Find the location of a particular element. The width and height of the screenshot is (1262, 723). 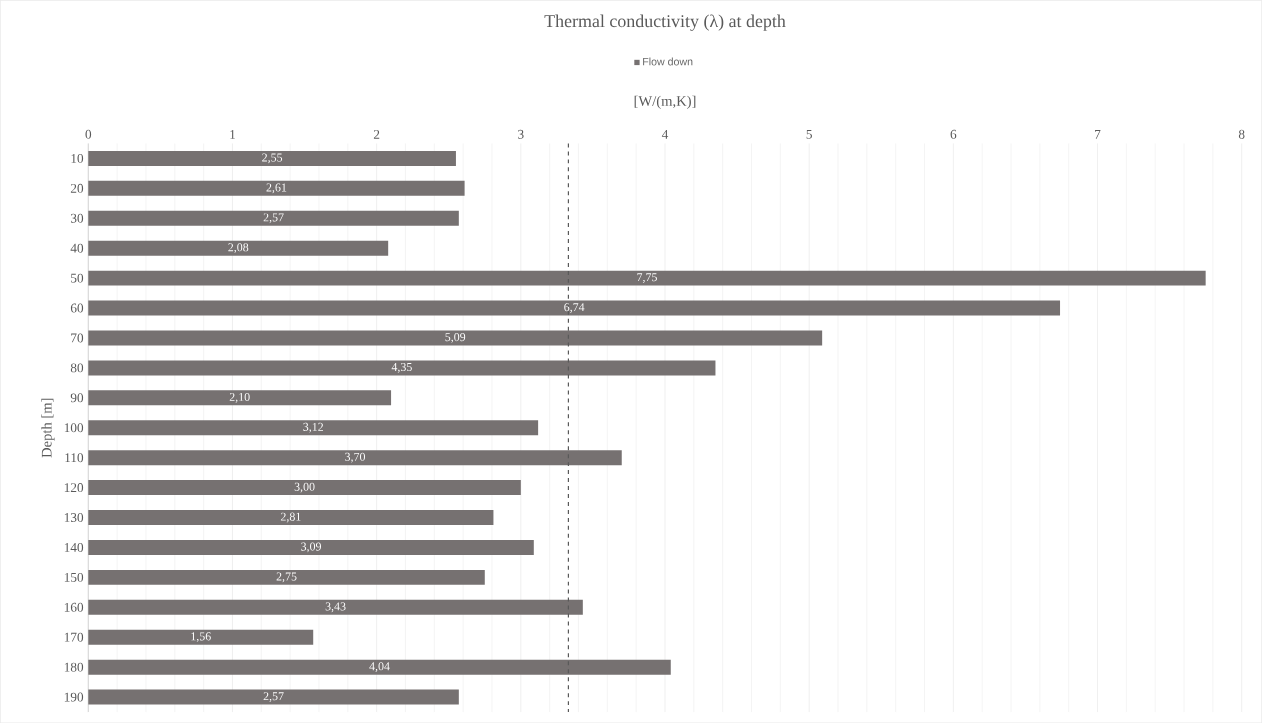

data-label: 7,75 is located at coordinates (647, 278).